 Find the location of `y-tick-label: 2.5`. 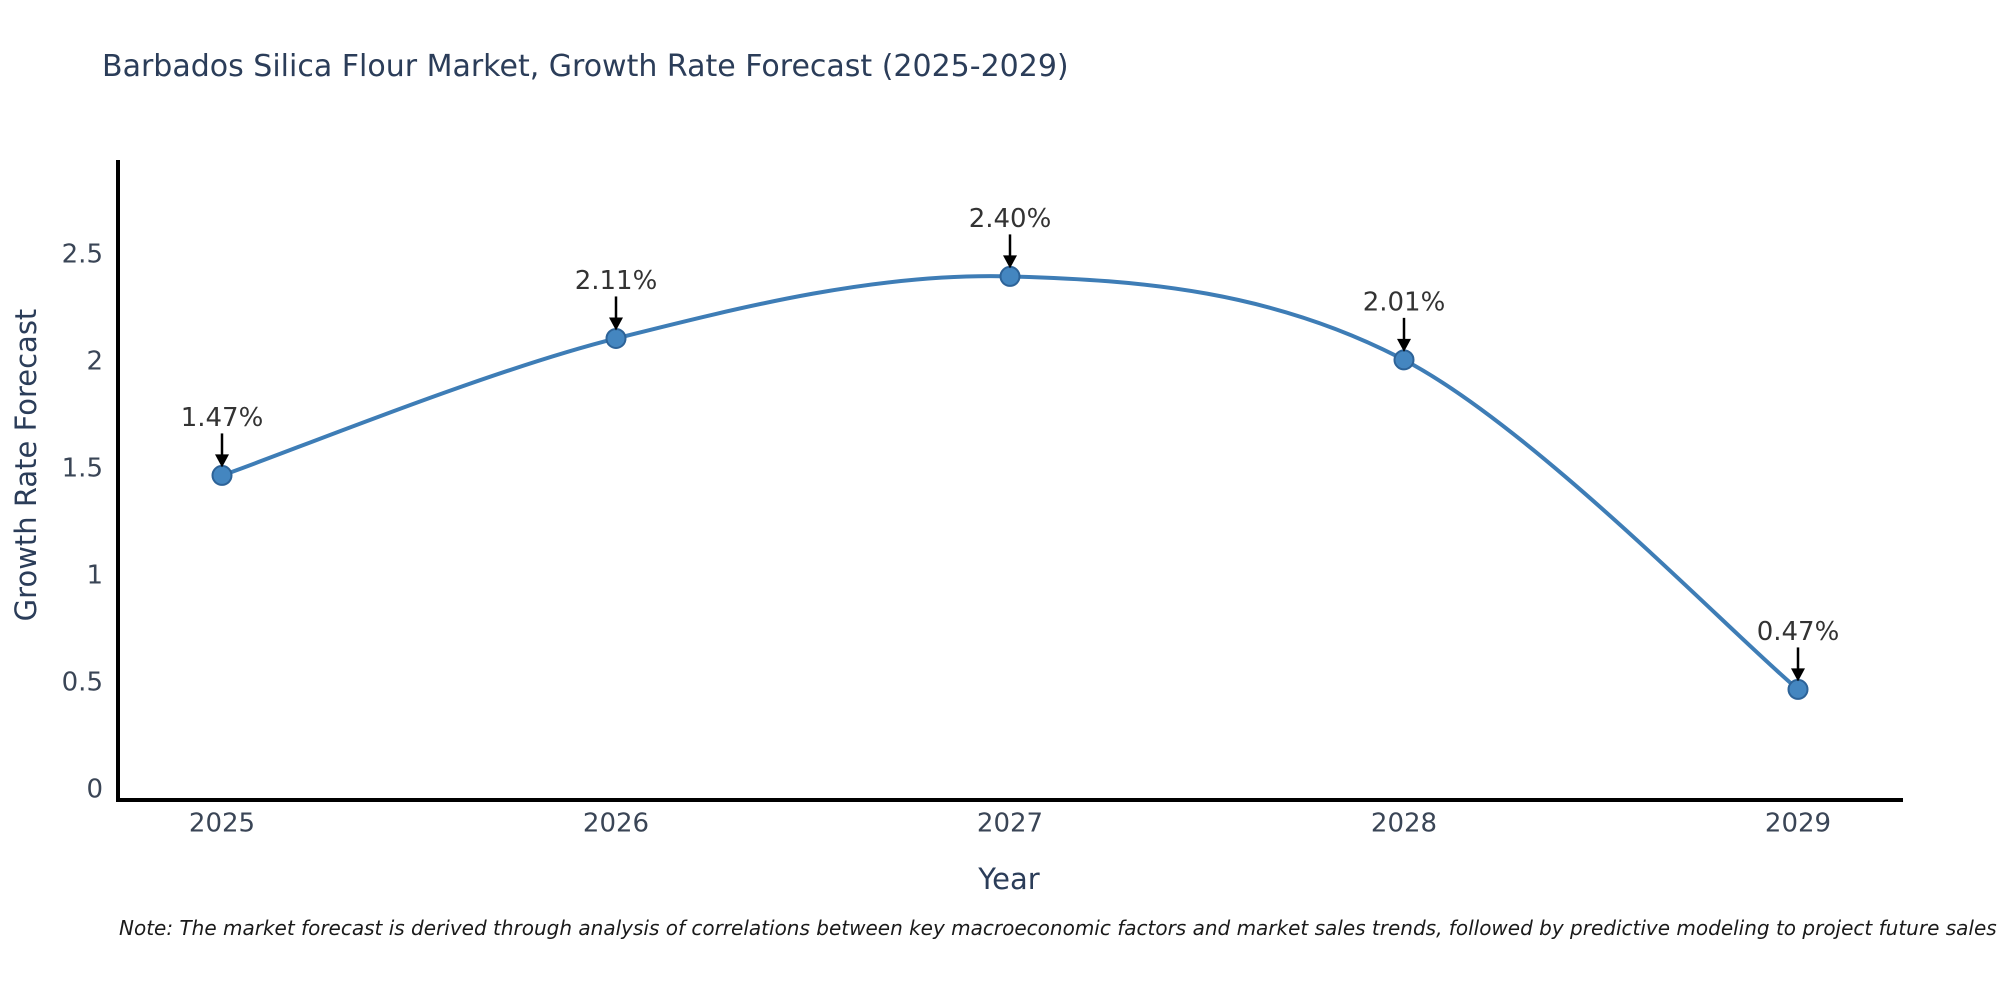

y-tick-label: 2.5 is located at coordinates (82, 255).